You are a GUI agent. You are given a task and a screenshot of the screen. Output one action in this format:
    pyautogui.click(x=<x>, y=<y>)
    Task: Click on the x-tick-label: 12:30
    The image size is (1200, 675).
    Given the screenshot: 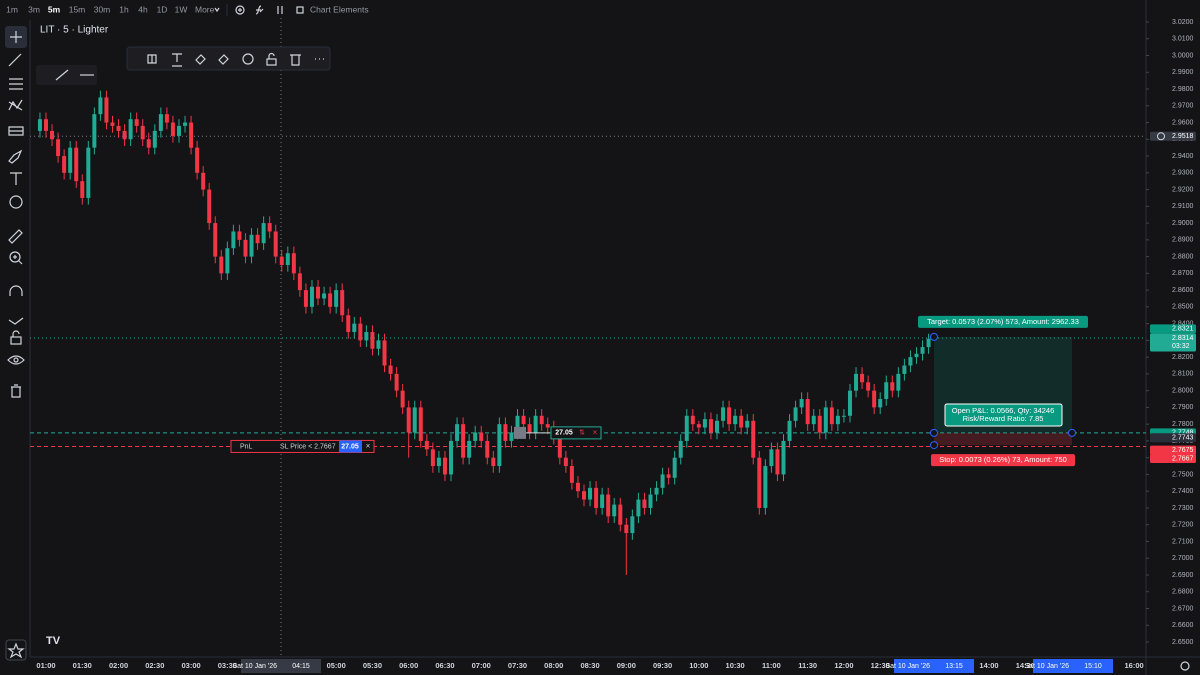 What is the action you would take?
    pyautogui.click(x=880, y=665)
    